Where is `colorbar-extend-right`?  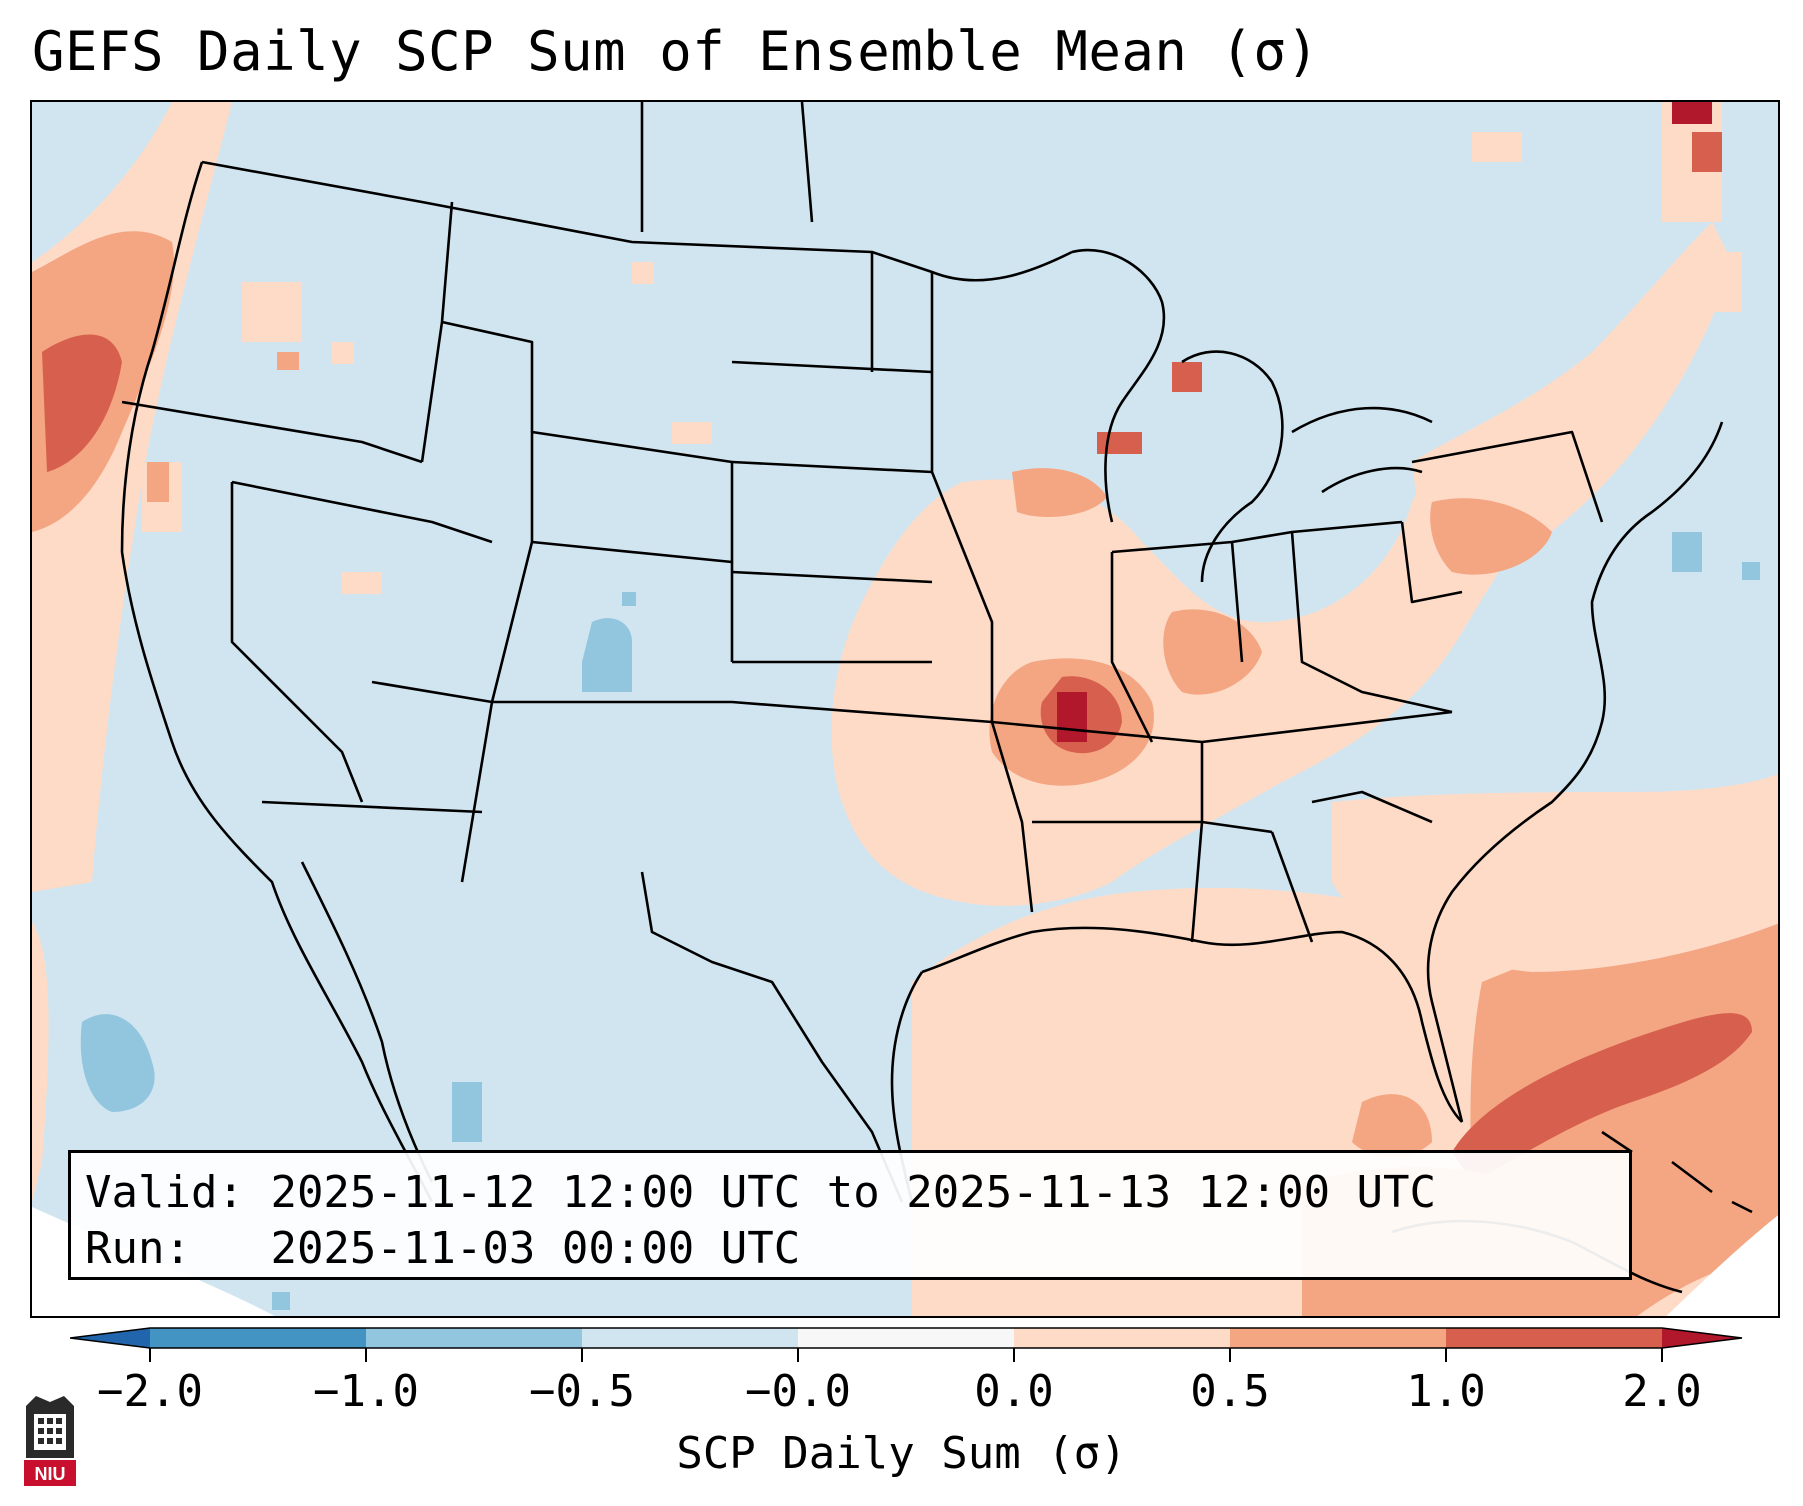 colorbar-extend-right is located at coordinates (1702, 1338).